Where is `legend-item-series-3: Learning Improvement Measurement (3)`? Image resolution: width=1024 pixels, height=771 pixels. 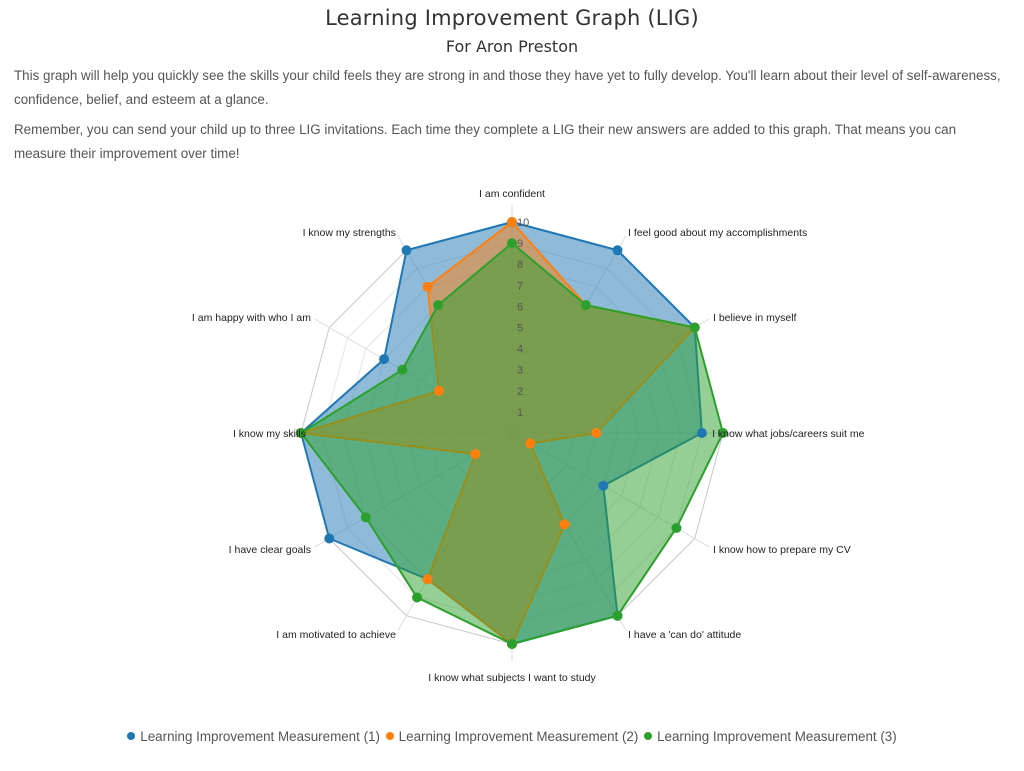
legend-item-series-3: Learning Improvement Measurement (3) is located at coordinates (770, 736).